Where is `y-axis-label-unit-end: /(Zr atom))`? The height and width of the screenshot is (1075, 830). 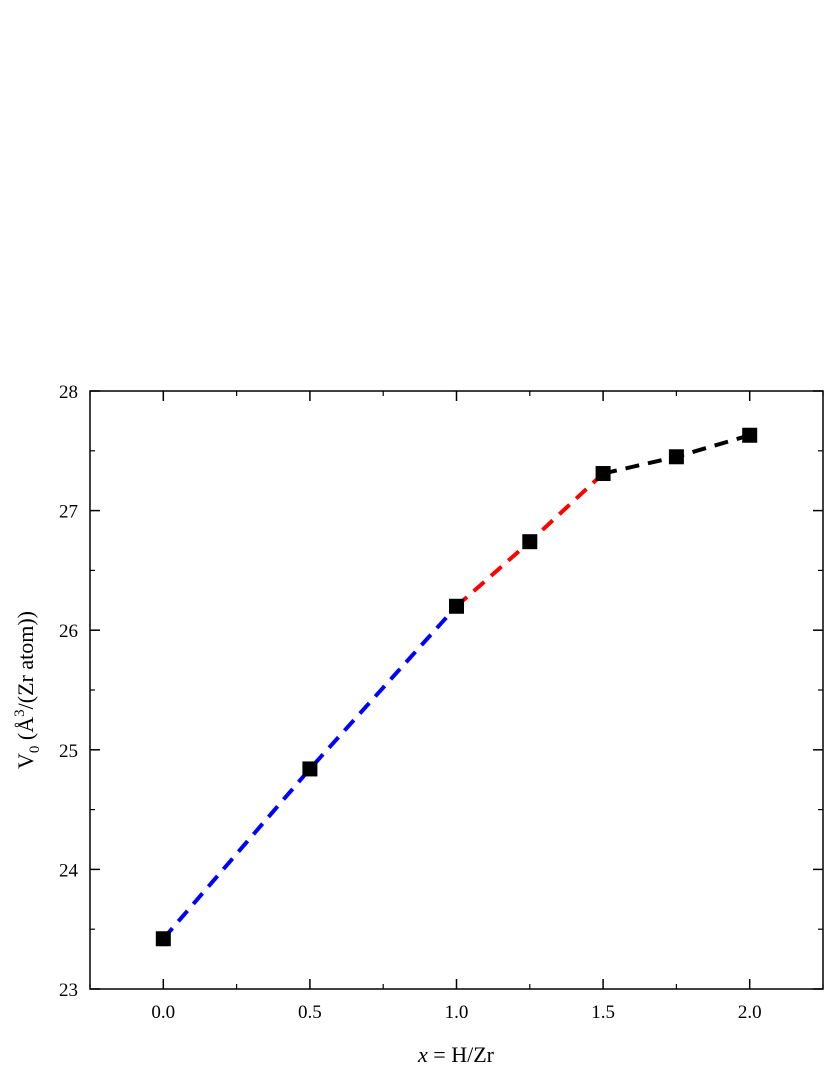
y-axis-label-unit-end: /(Zr atom)) is located at coordinates (25, 660).